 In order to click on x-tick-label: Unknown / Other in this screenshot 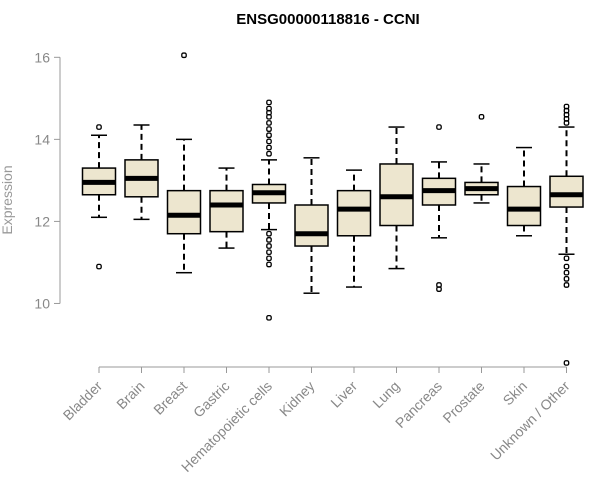, I will do `click(530, 421)`.